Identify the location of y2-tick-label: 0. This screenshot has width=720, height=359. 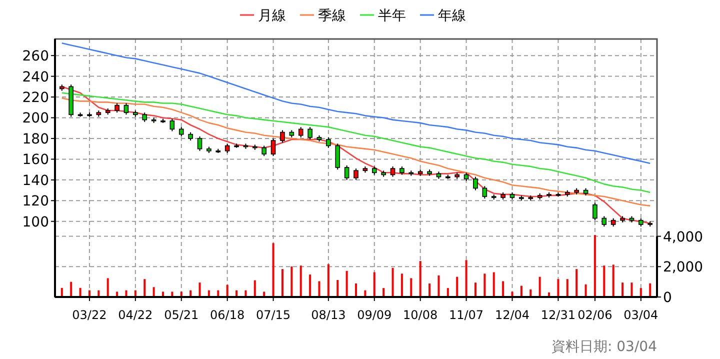
(667, 298).